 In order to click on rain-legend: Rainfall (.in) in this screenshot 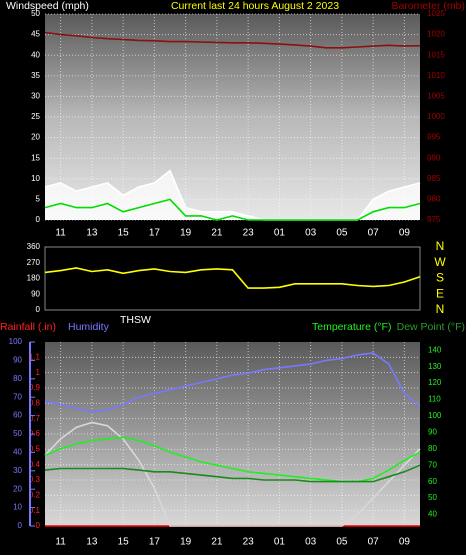, I will do `click(28, 327)`.